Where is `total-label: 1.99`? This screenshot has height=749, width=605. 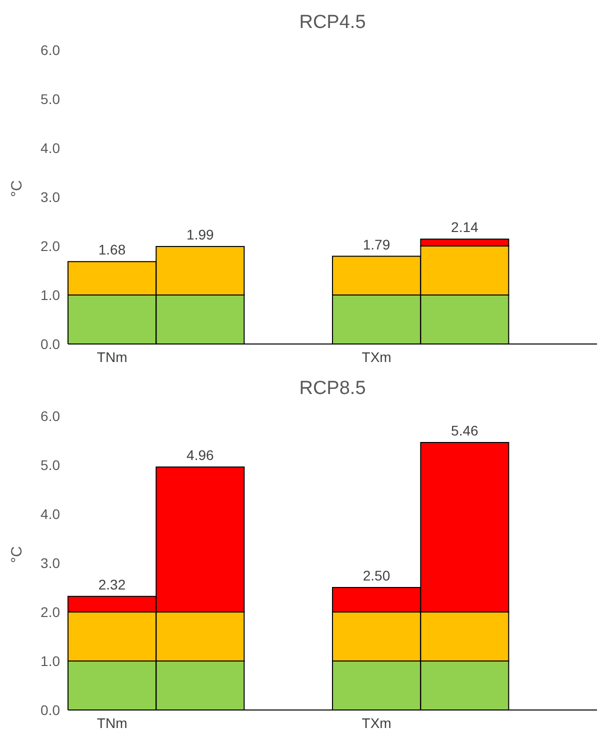
total-label: 1.99 is located at coordinates (200, 234).